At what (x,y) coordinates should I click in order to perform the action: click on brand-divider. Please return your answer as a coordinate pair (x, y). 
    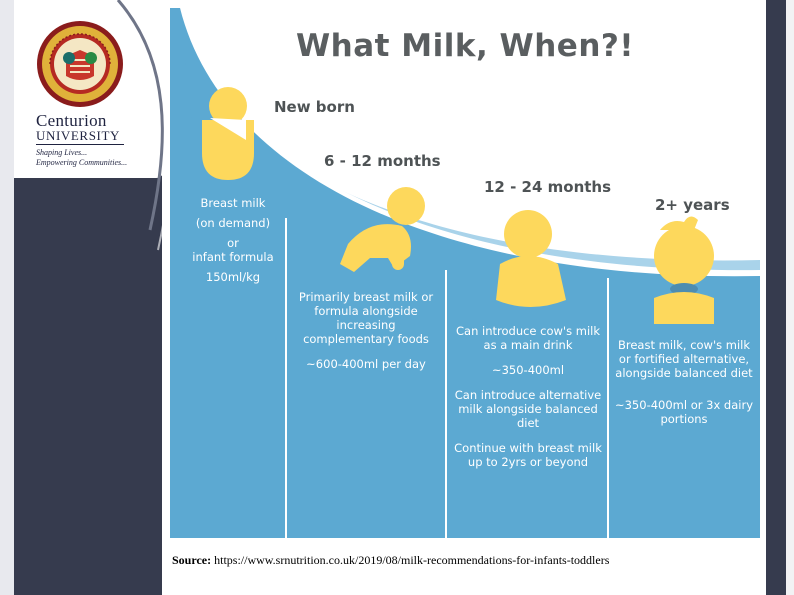
    Looking at the image, I should click on (80, 144).